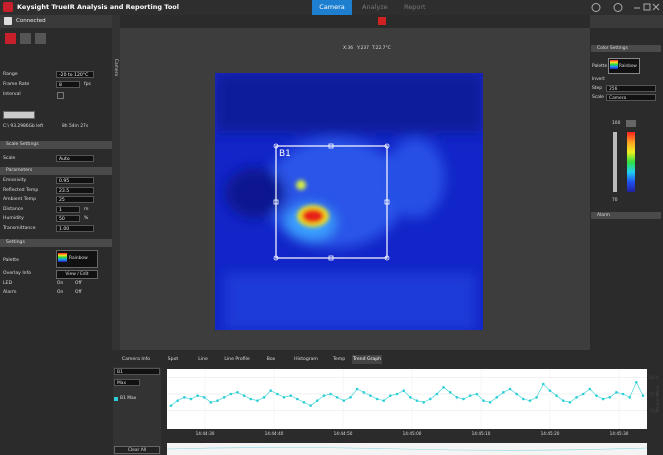 This screenshot has height=455, width=663. Describe the element at coordinates (173, 359) in the screenshot. I see `panel-tab: Spot` at that location.